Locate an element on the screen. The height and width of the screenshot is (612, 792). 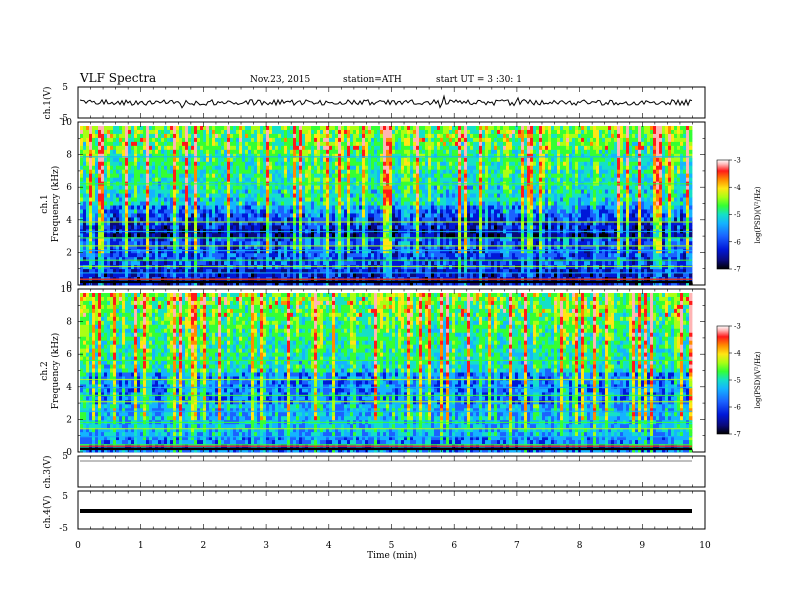
ch1-waveform-line is located at coordinates (386, 101).